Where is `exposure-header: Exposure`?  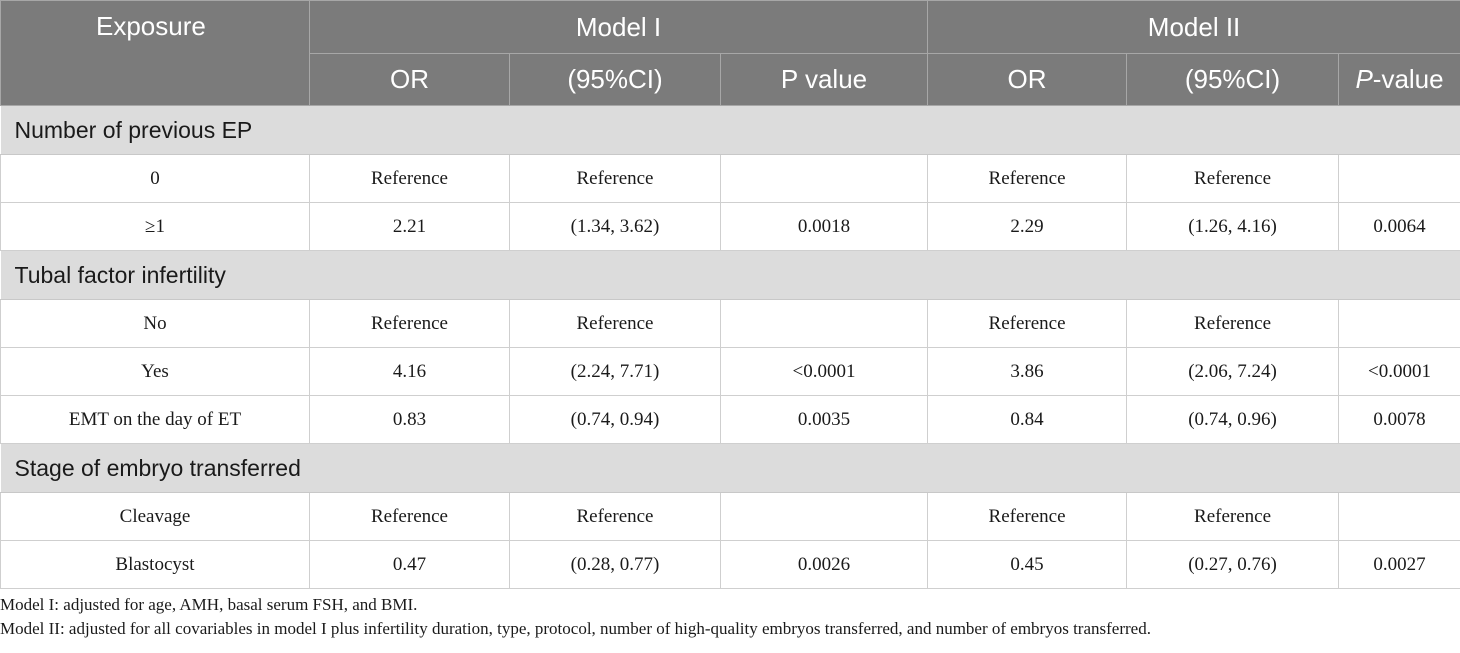 exposure-header: Exposure is located at coordinates (155, 53).